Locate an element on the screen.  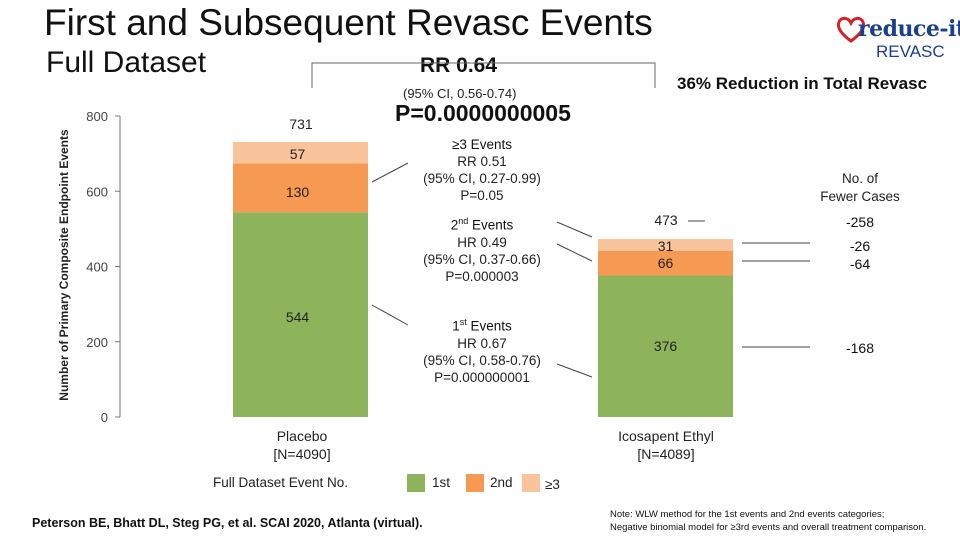
rr-bracket is located at coordinates (483, 75).